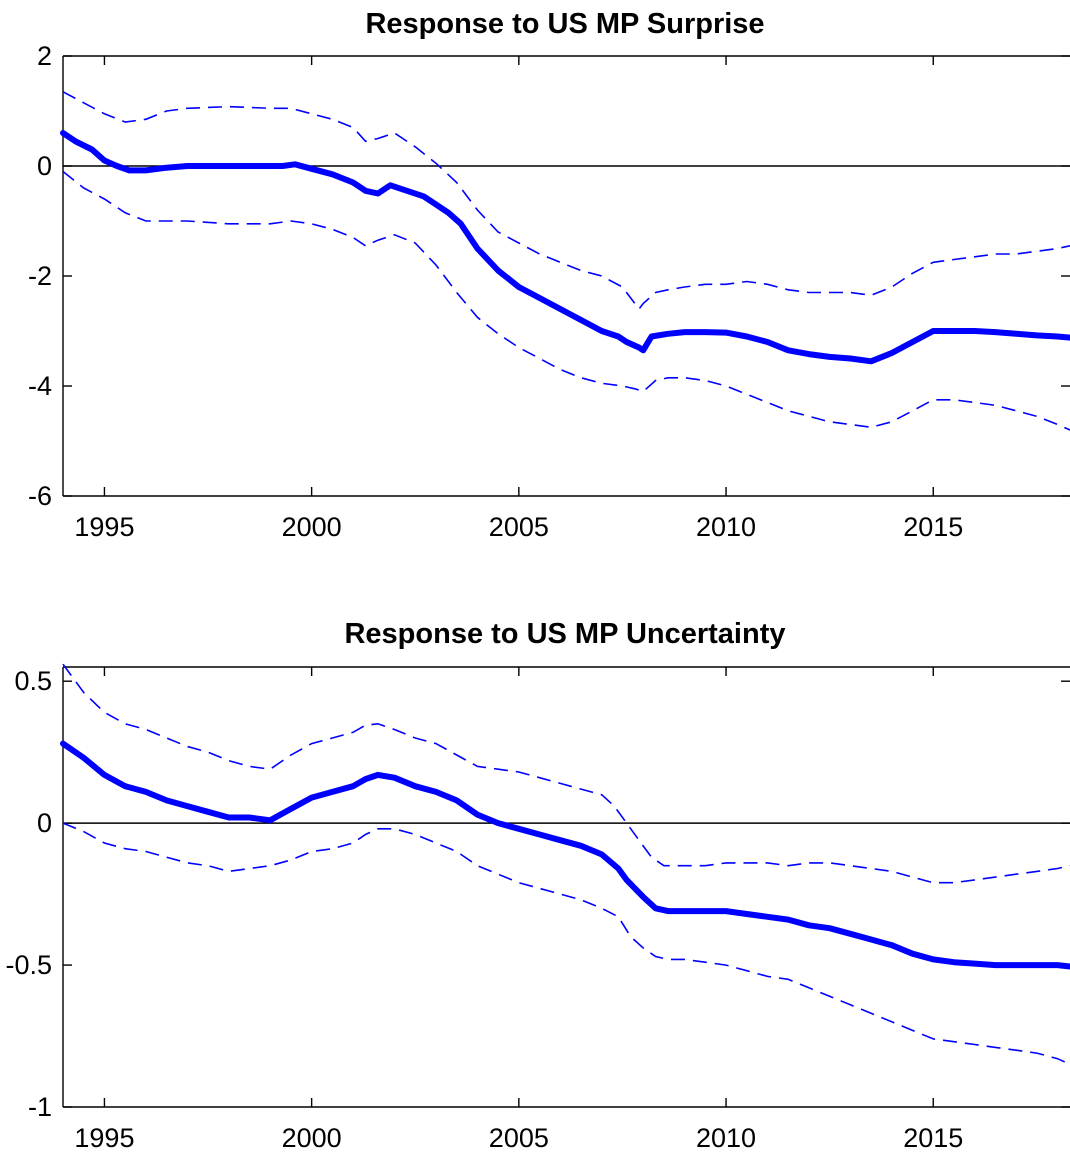  Describe the element at coordinates (726, 527) in the screenshot. I see `surprise-x-tick-label-2010: 2010` at that location.